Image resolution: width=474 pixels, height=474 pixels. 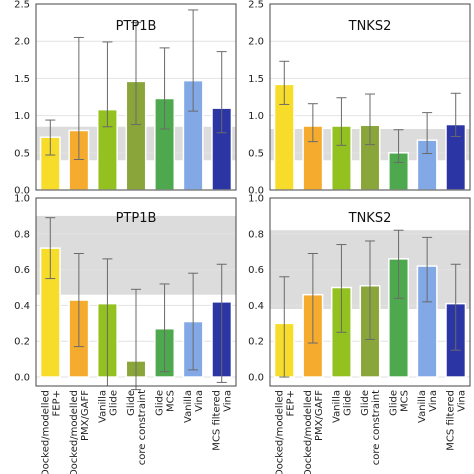 I want to click on panel-2-title: PTP1B, so click(x=136, y=218).